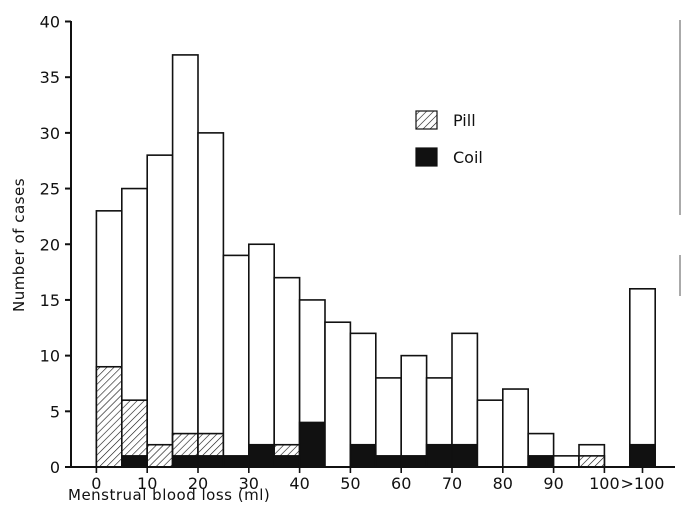 The image size is (683, 508). Describe the element at coordinates (426, 157) in the screenshot. I see `legend-swatch-coil` at that location.